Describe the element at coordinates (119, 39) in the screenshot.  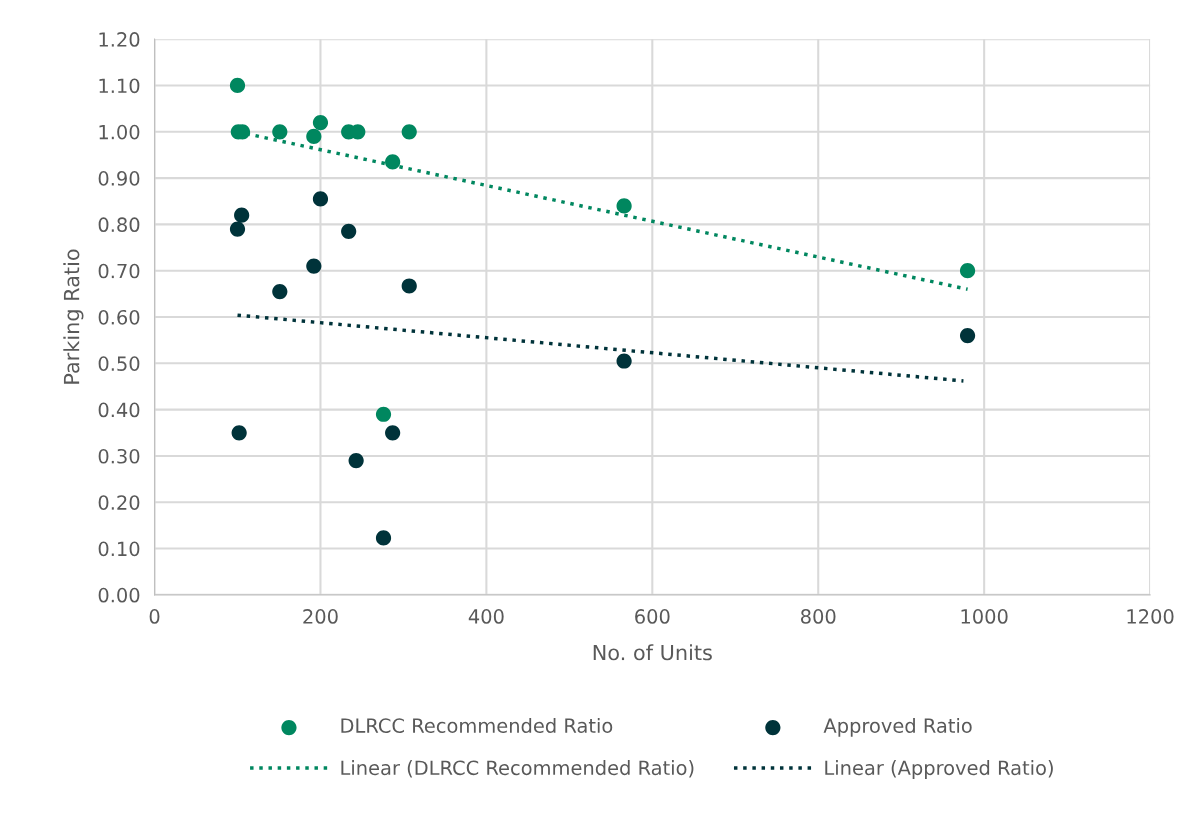
I see `y-tick-label: 1.20` at that location.